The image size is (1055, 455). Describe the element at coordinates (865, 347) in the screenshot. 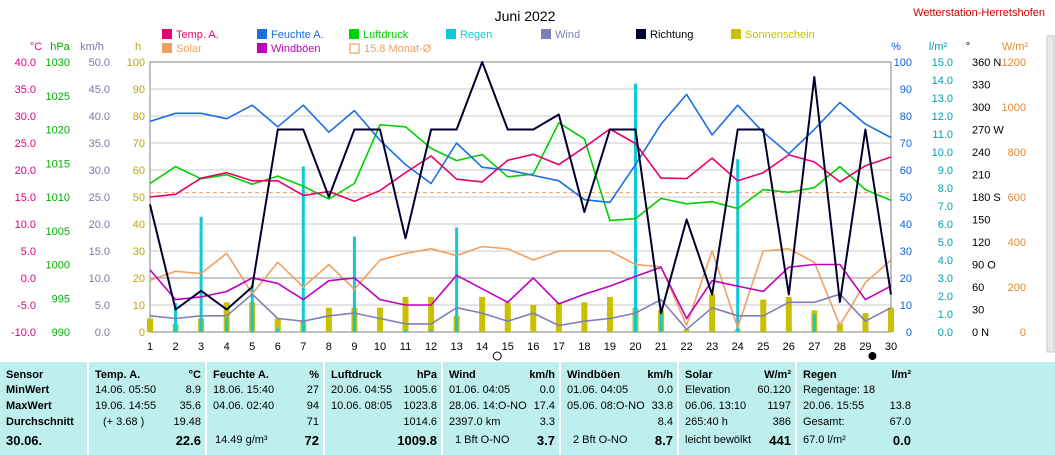

I see `x-tick-label: 29` at that location.